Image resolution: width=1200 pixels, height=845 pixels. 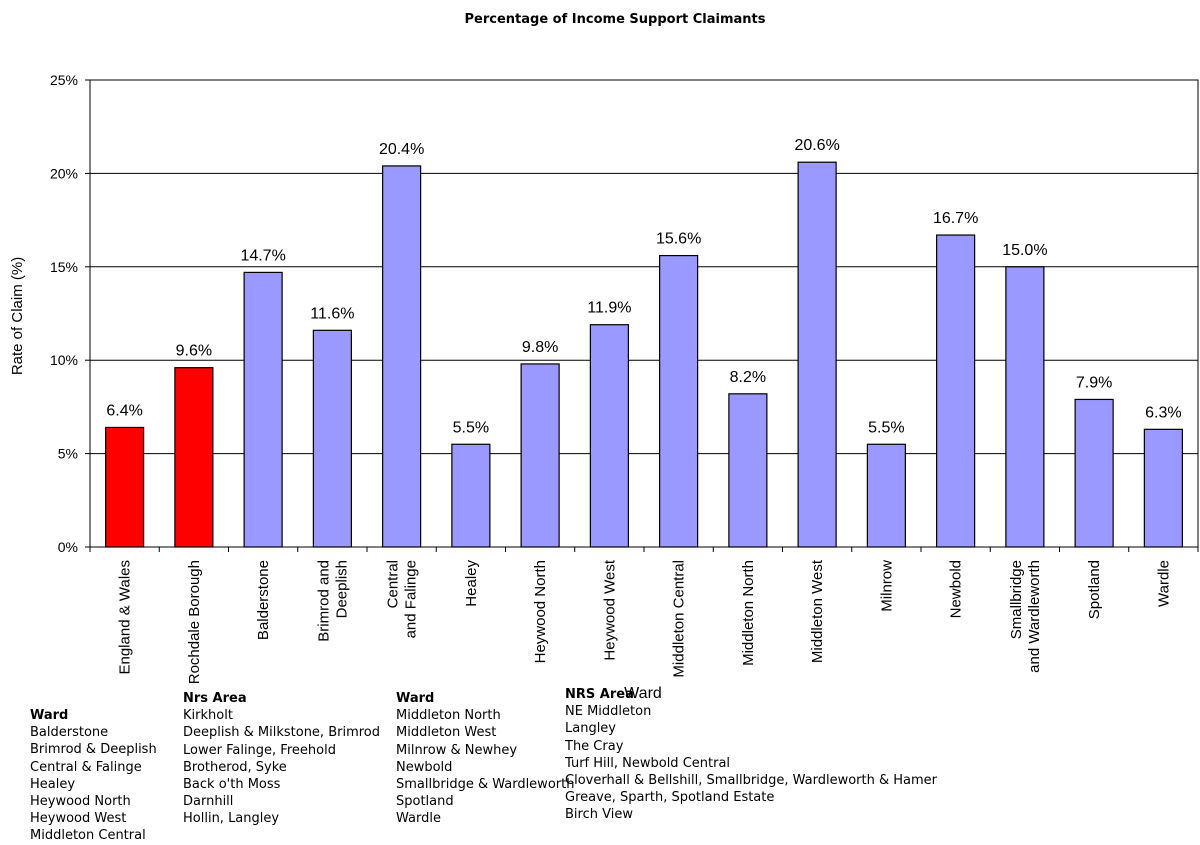 I want to click on lookup-col1-item: Heywood North, so click(x=80, y=802).